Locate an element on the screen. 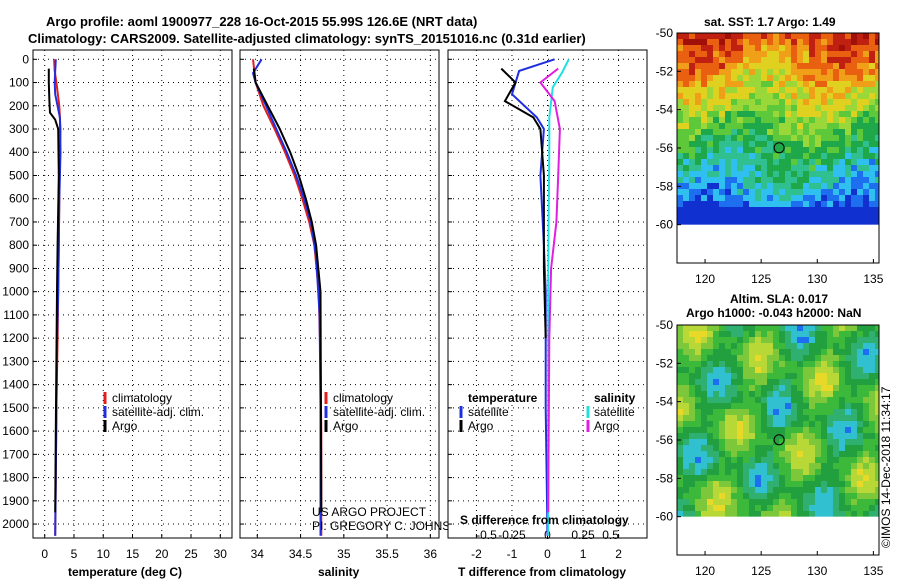 The image size is (900, 580). series-line-salinity-argo is located at coordinates (550, 290).